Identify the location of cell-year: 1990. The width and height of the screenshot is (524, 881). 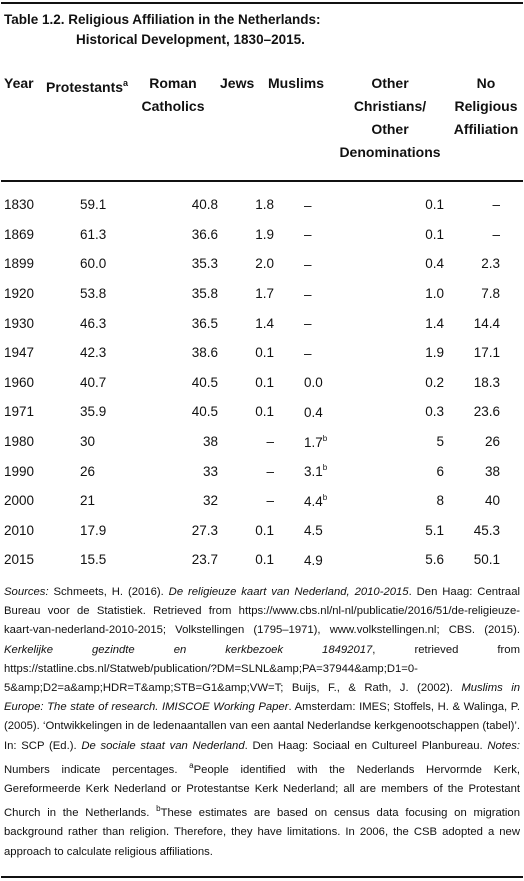
(19, 471).